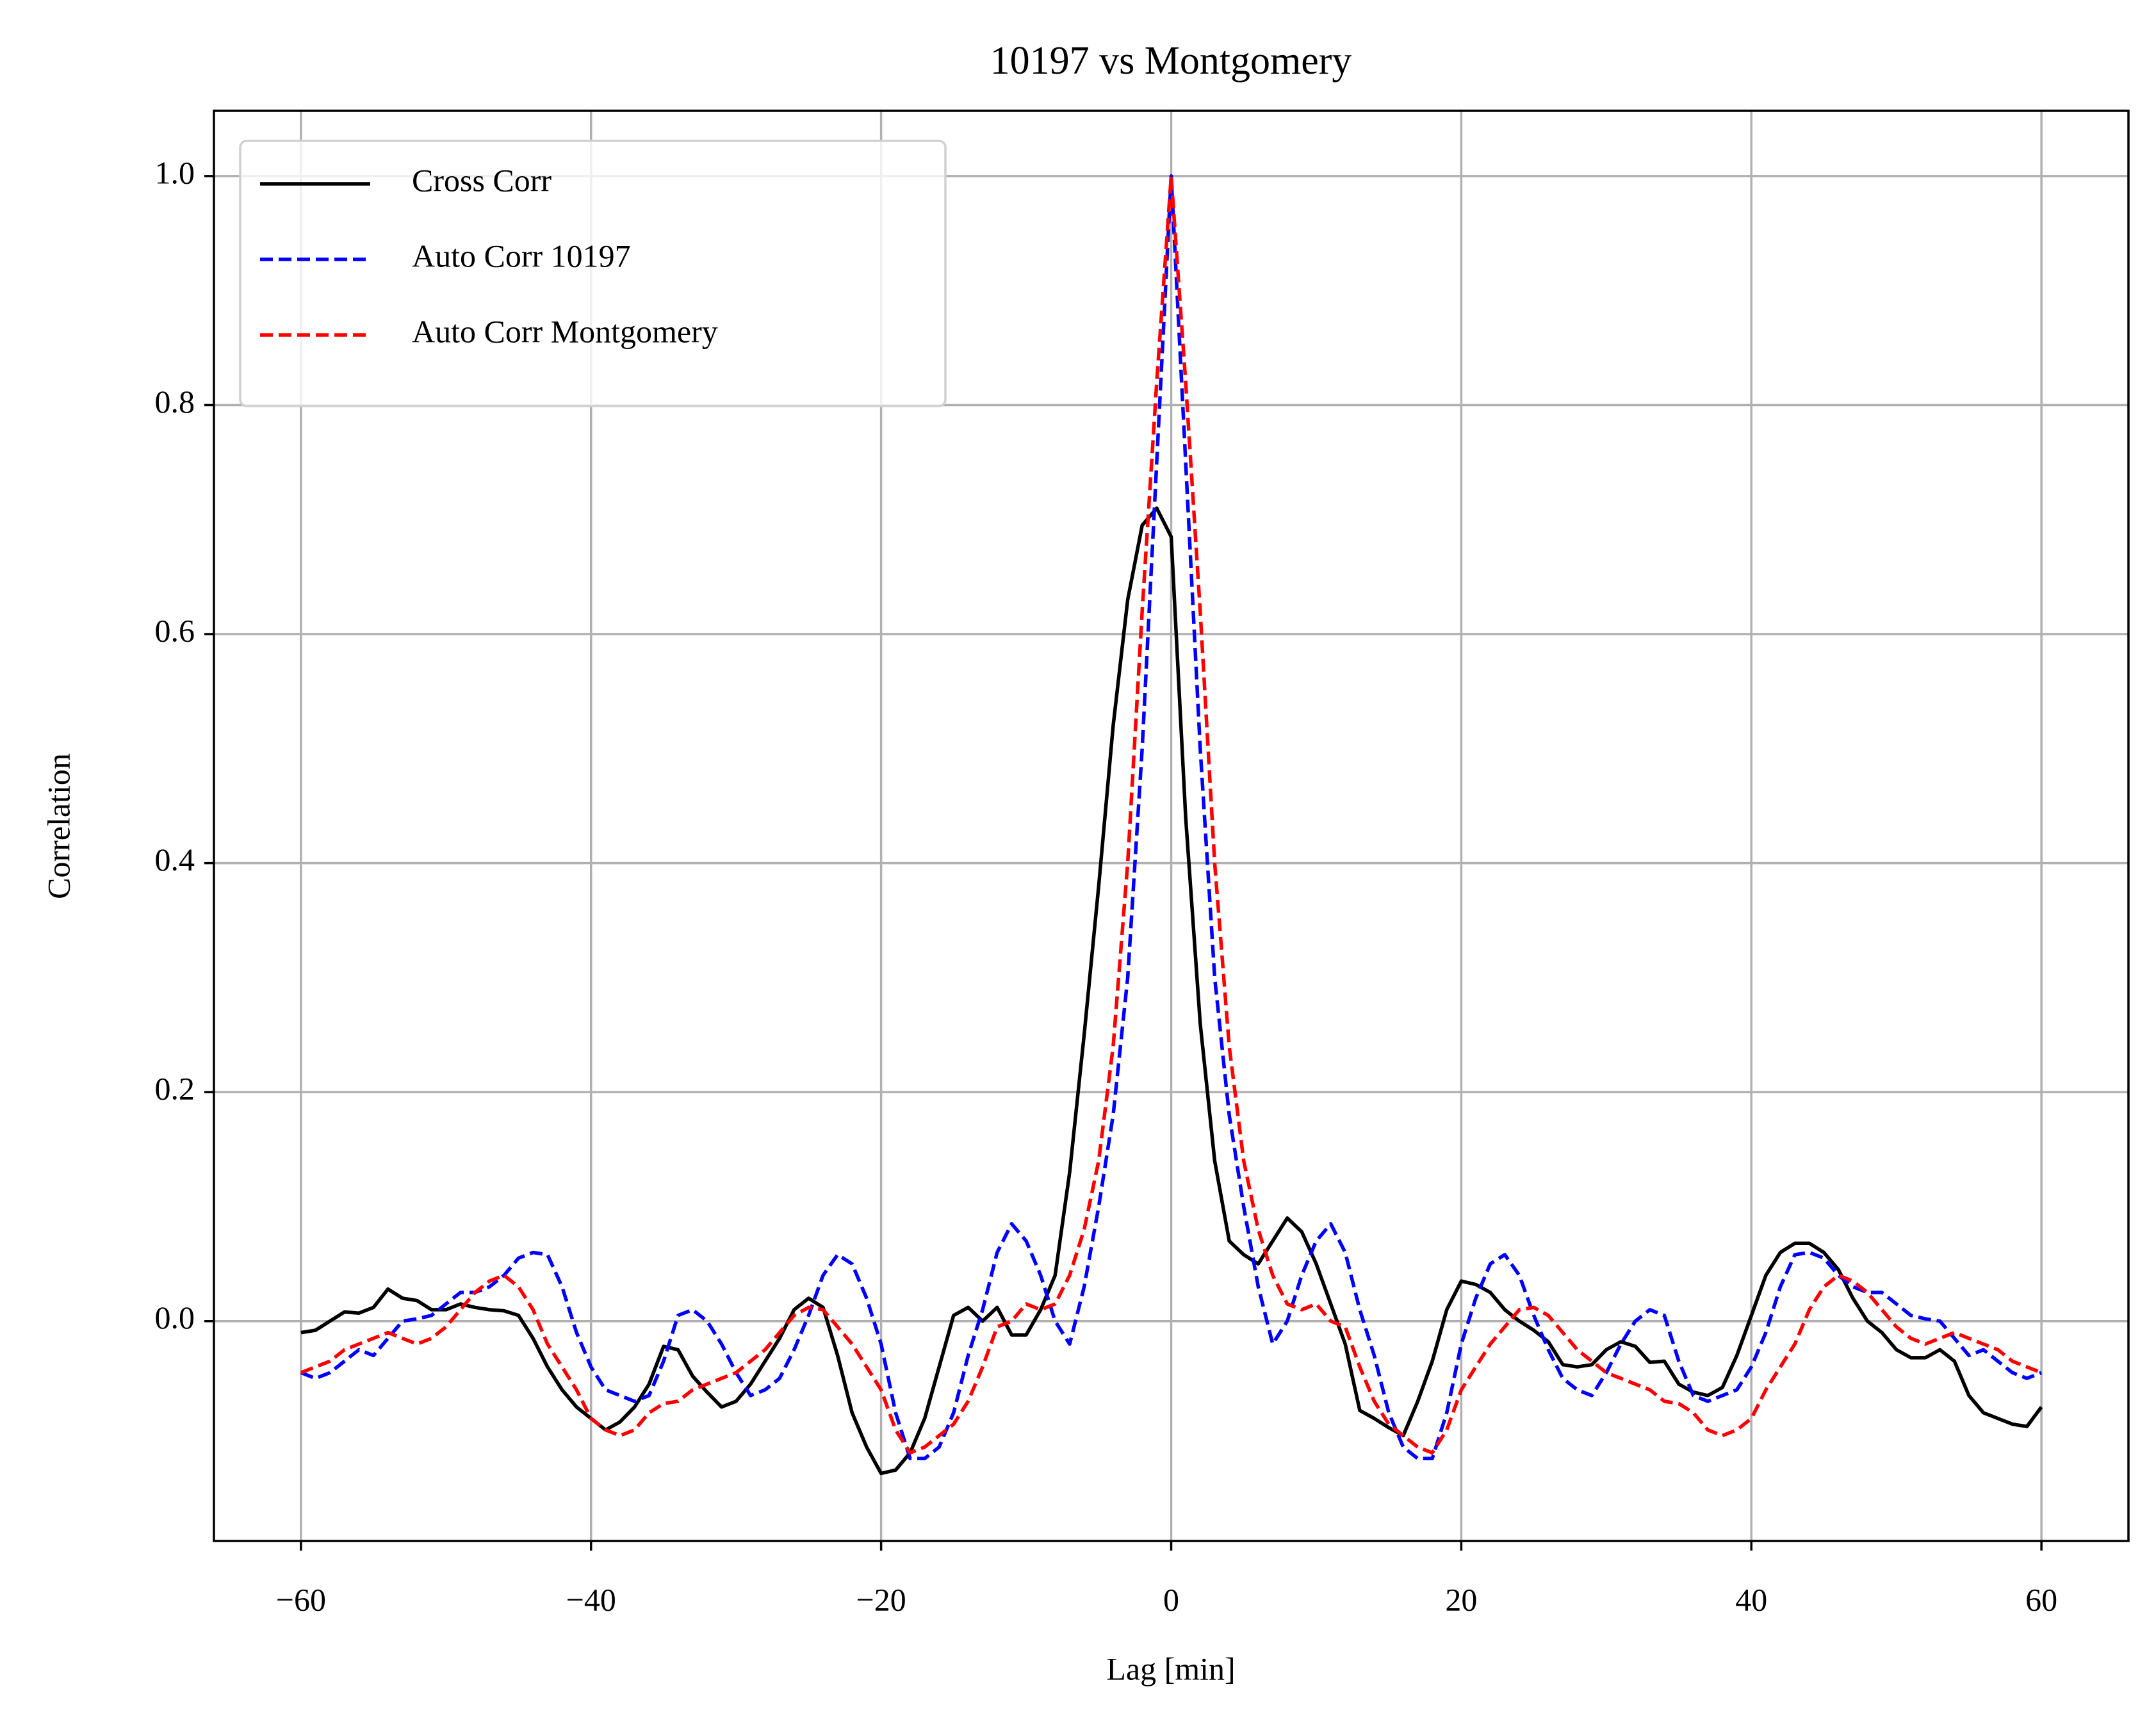  What do you see at coordinates (521, 255) in the screenshot?
I see `legend-label: Auto Corr 10197` at bounding box center [521, 255].